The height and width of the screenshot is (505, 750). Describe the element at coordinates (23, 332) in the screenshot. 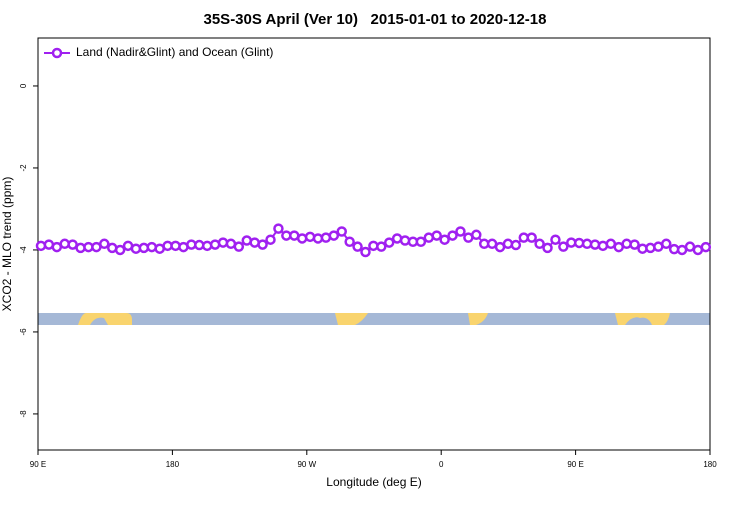

I see `y-tick-label: -6` at that location.